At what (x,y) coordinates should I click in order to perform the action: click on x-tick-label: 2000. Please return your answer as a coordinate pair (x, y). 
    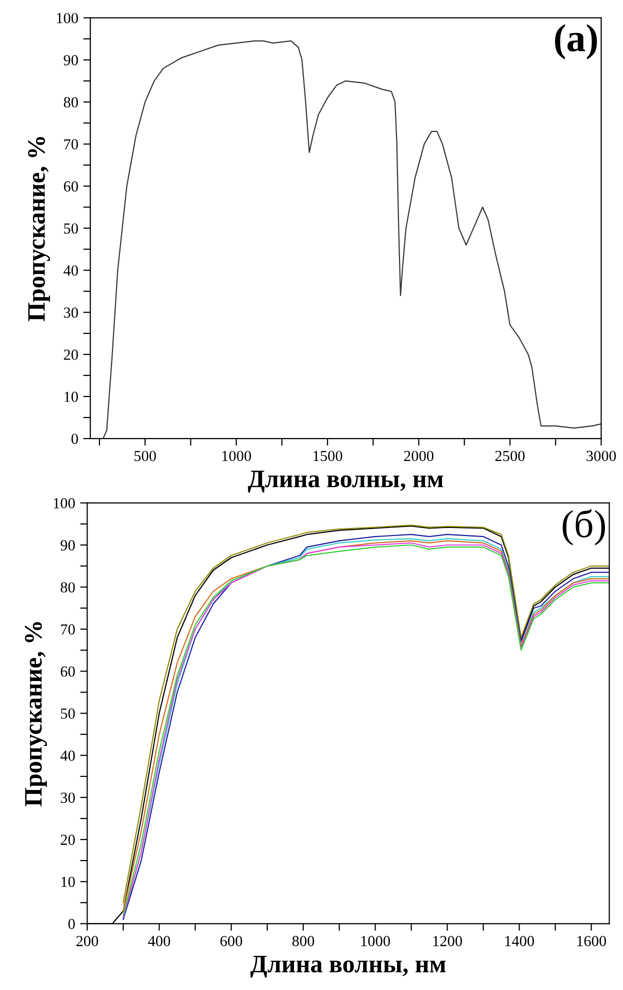
    Looking at the image, I should click on (419, 456).